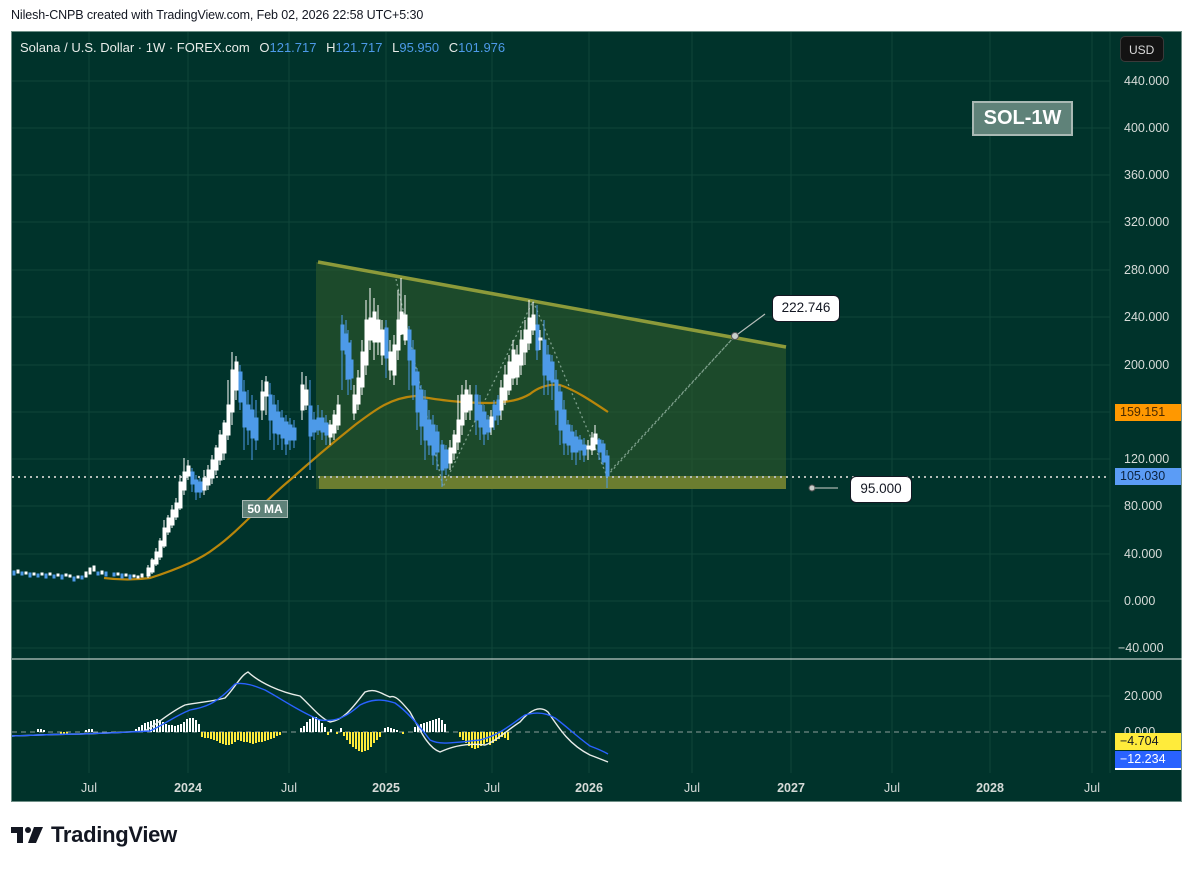 The width and height of the screenshot is (1195, 872). What do you see at coordinates (812, 488) in the screenshot?
I see `support-point` at bounding box center [812, 488].